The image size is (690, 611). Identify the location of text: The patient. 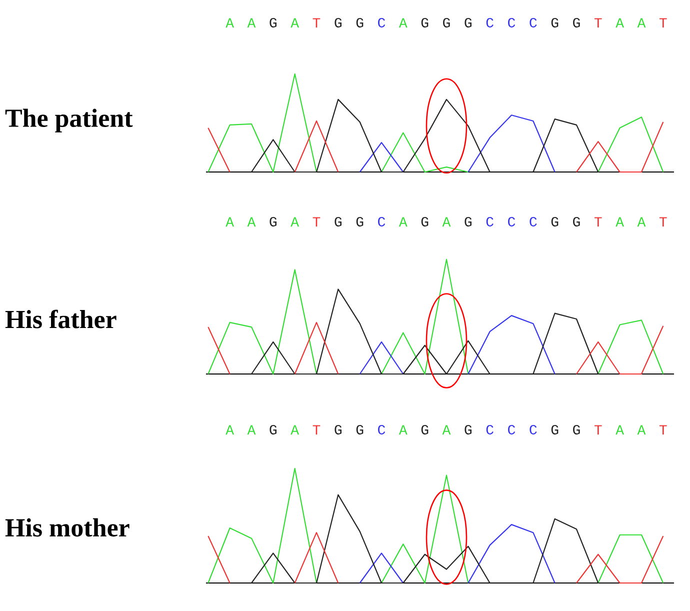
(69, 120).